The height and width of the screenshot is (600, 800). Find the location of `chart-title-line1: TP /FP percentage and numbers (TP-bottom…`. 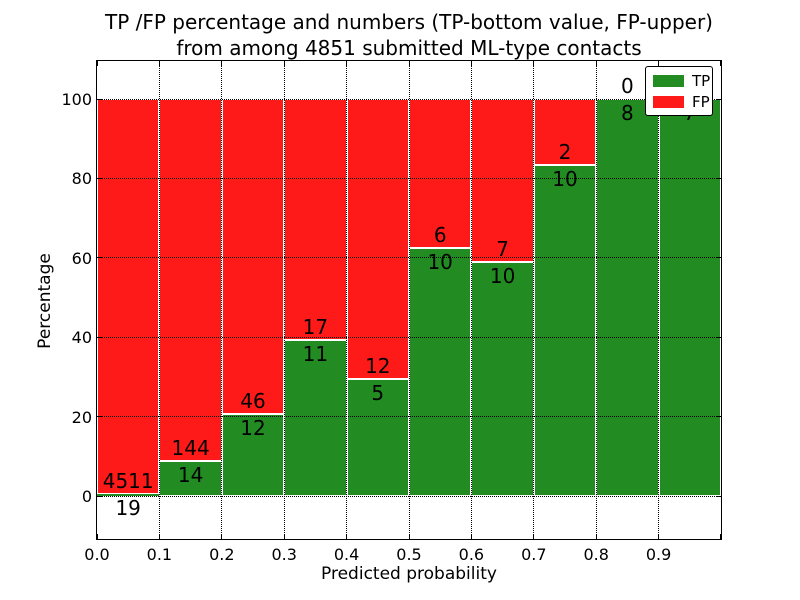

chart-title-line1: TP /FP percentage and numbers (TP-bottom… is located at coordinates (409, 22).